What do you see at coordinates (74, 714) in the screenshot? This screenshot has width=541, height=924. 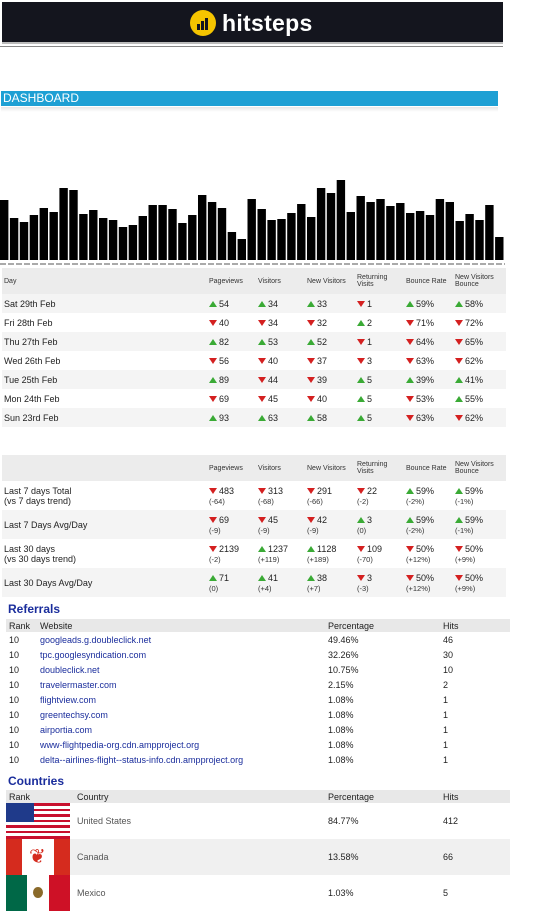 I see `referral-link: greentechsy.com` at bounding box center [74, 714].